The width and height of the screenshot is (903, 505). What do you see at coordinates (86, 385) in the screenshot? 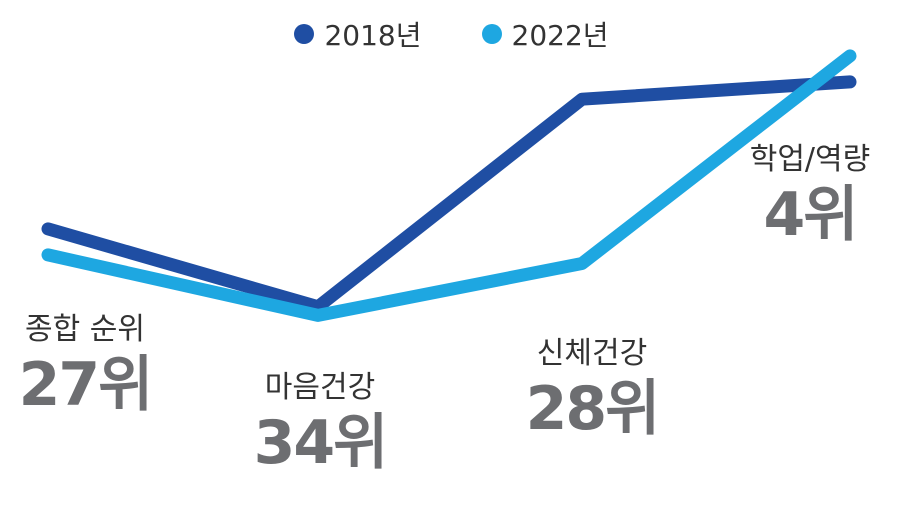
I see `rank-overall: 27위` at bounding box center [86, 385].